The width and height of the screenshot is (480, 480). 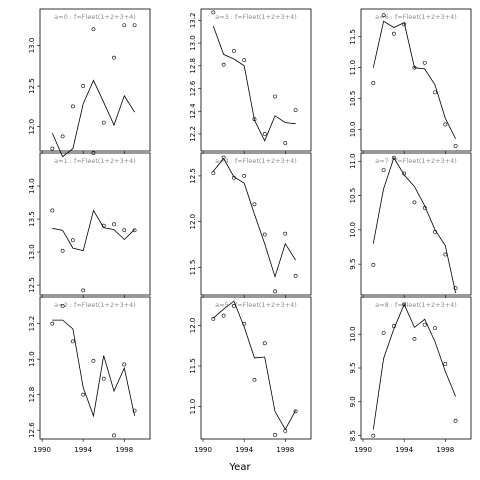 I want to click on panel-title: a=2 : f=Fleet(1+2+3+4), so click(x=95, y=305).